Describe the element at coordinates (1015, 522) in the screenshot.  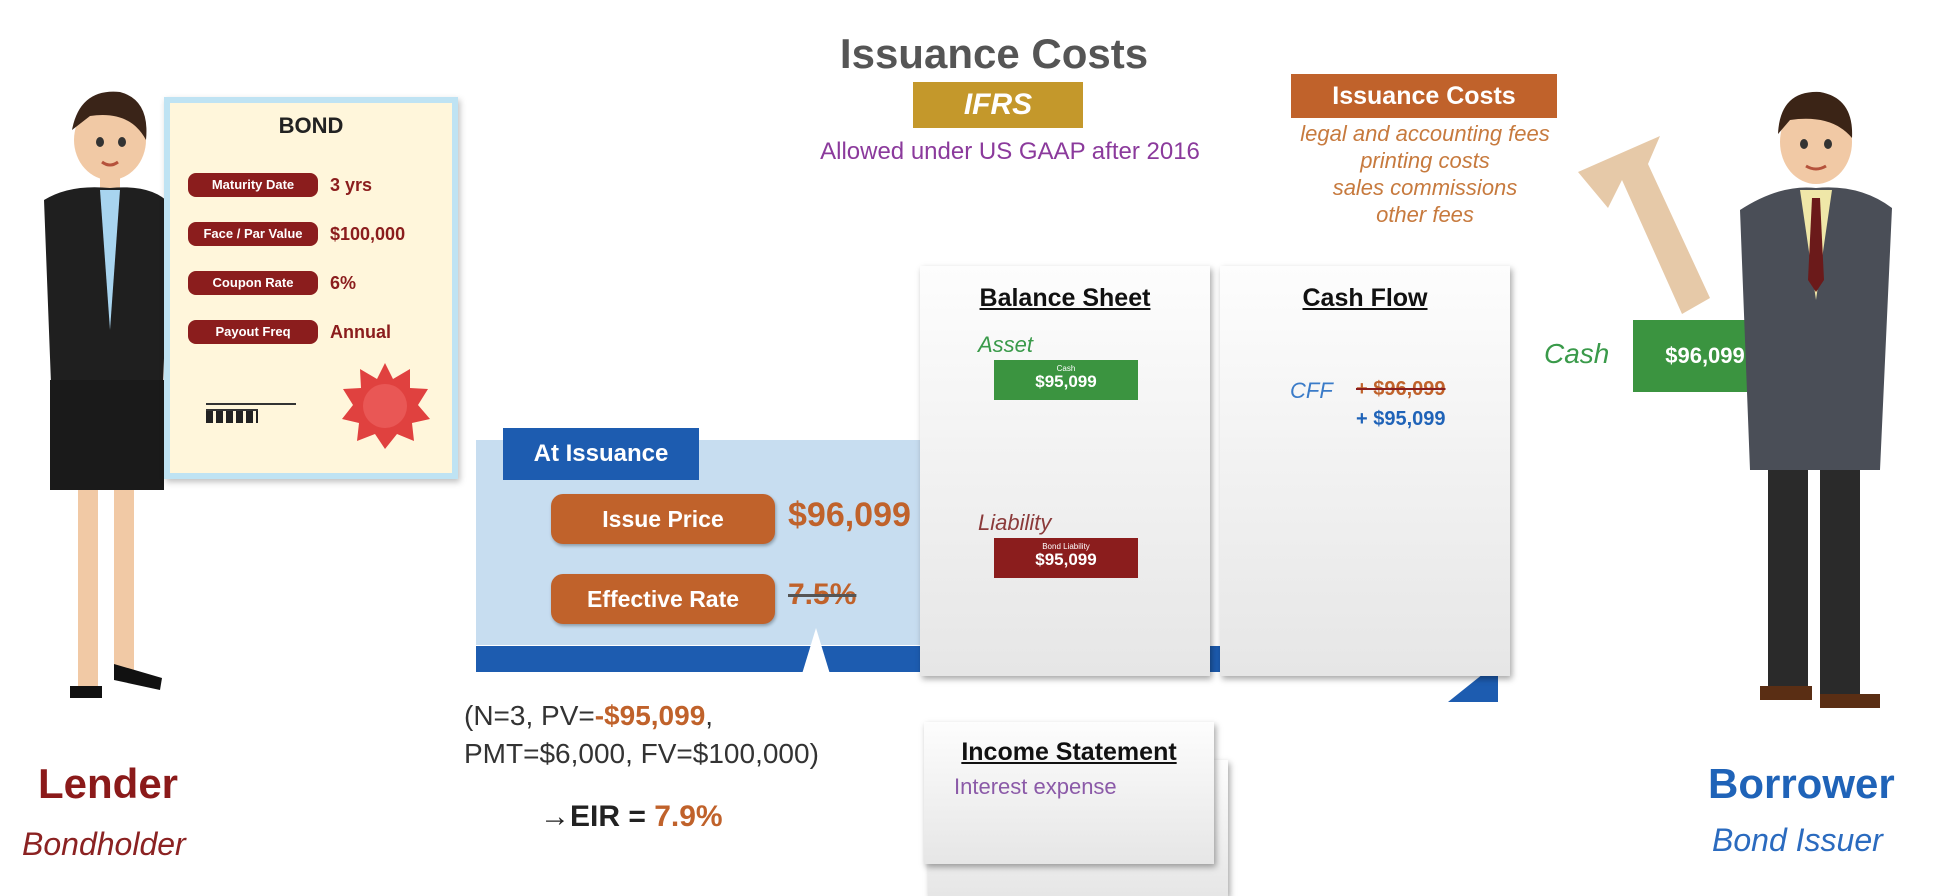
I see `liability-label: Liability` at that location.